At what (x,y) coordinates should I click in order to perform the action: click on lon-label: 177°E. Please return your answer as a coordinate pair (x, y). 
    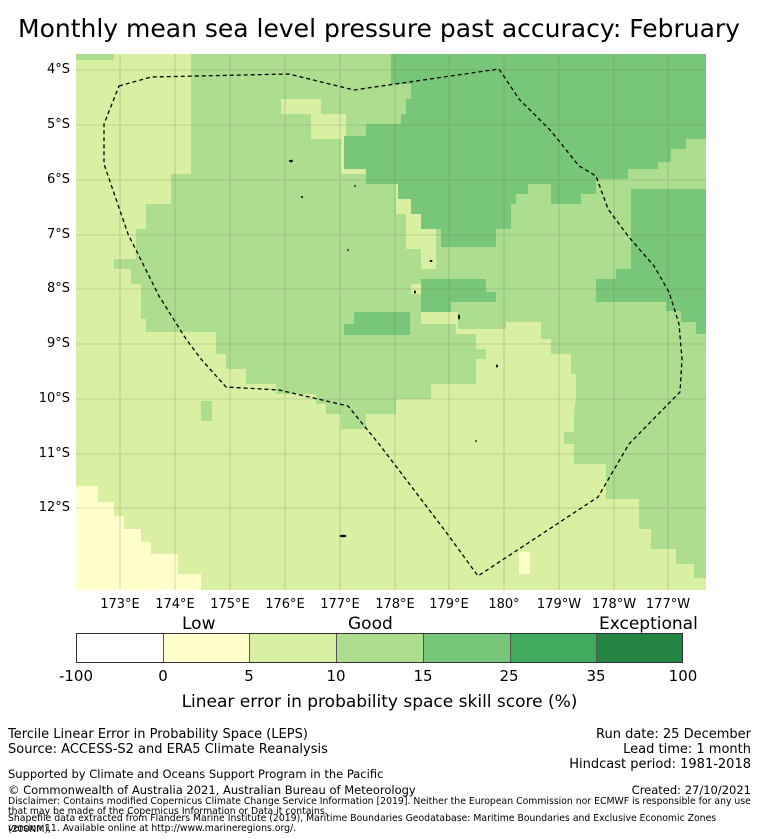
    Looking at the image, I should click on (340, 604).